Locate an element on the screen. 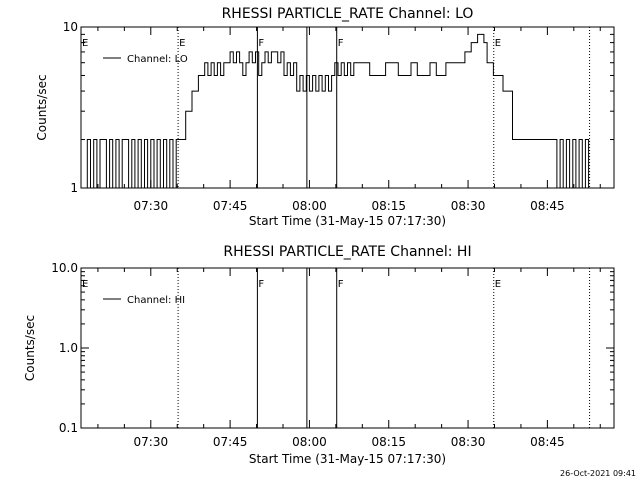  y-tick-label: 10.0 is located at coordinates (64, 268).